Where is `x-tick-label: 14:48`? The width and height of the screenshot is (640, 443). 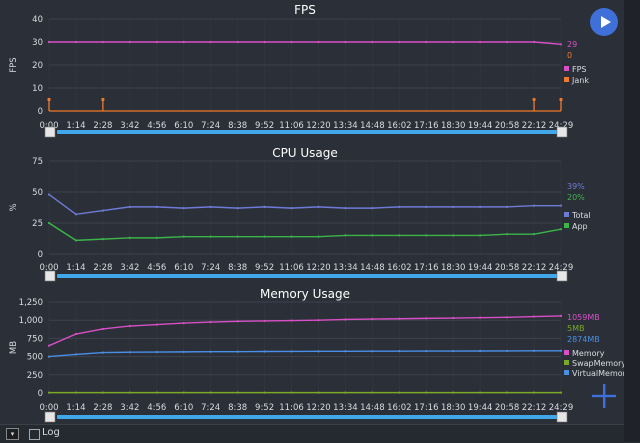 x-tick-label: 14:48 is located at coordinates (372, 408).